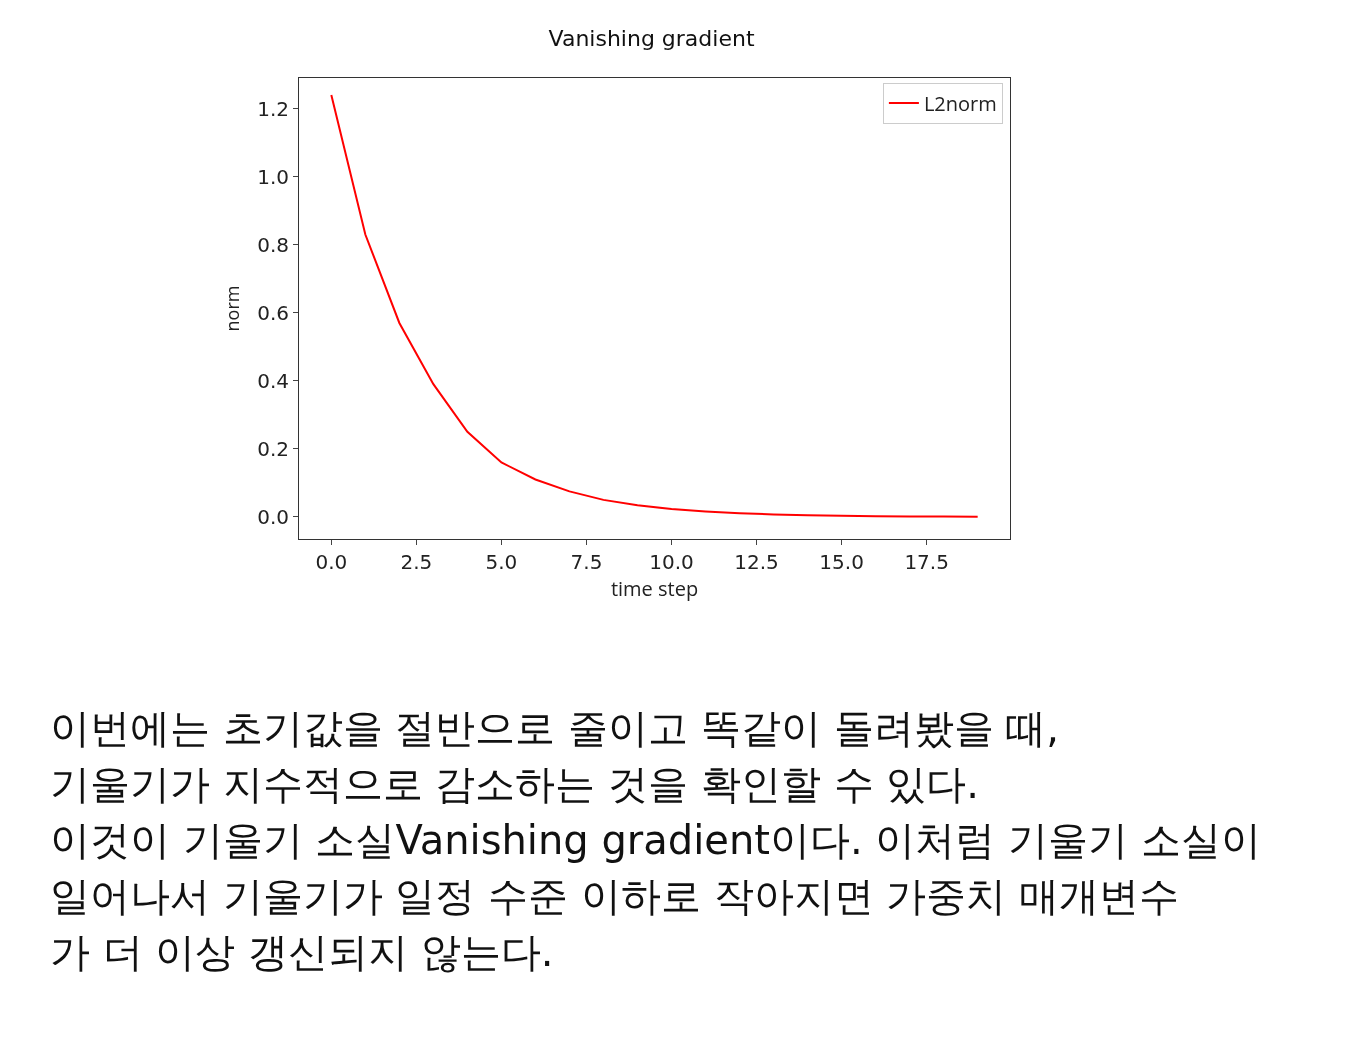 The width and height of the screenshot is (1349, 1052). What do you see at coordinates (273, 380) in the screenshot?
I see `y-tick-label: 0.4` at bounding box center [273, 380].